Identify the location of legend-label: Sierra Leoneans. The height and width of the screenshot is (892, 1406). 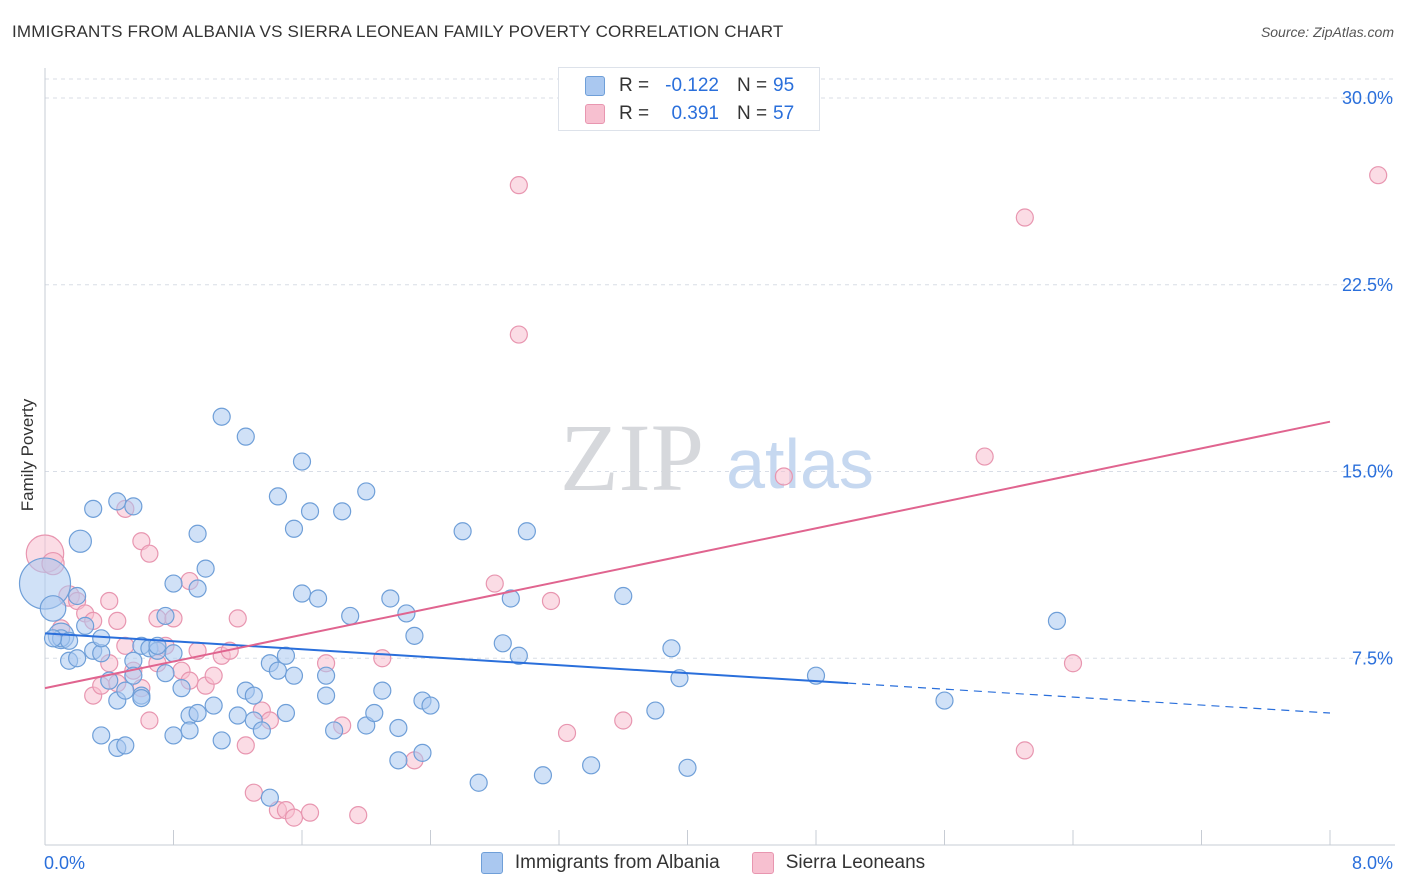
(855, 862).